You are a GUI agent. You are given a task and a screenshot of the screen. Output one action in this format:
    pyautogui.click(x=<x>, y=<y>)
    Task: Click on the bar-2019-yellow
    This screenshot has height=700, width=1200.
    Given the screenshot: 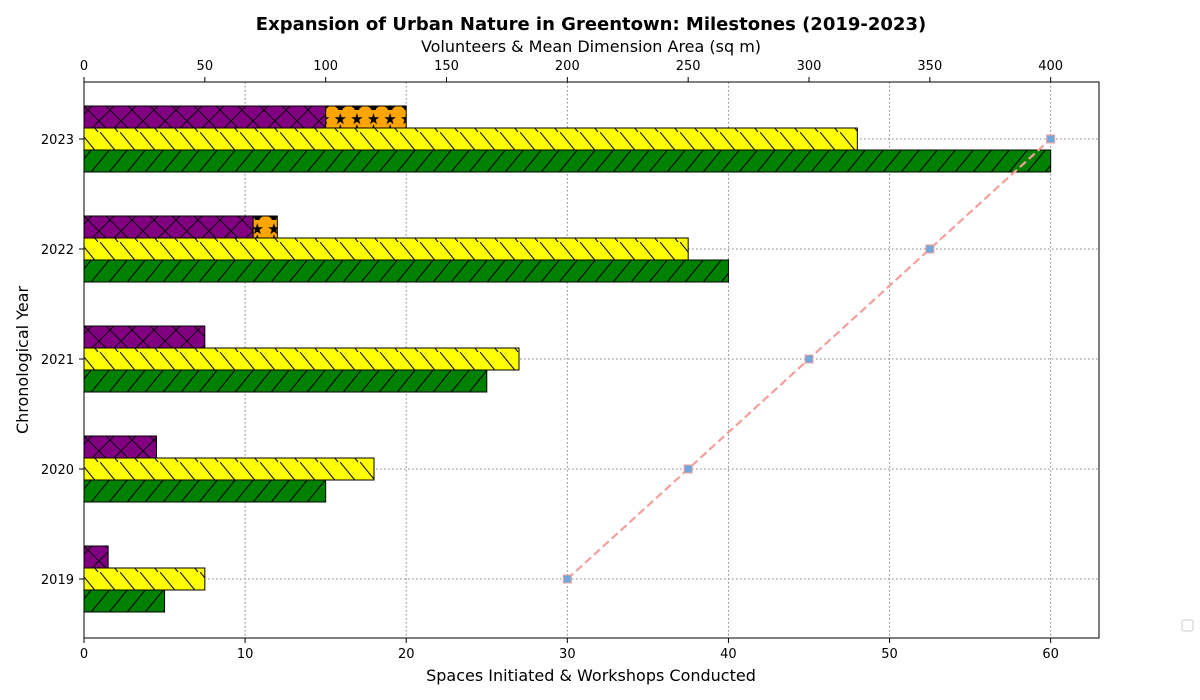 What is the action you would take?
    pyautogui.click(x=144, y=579)
    